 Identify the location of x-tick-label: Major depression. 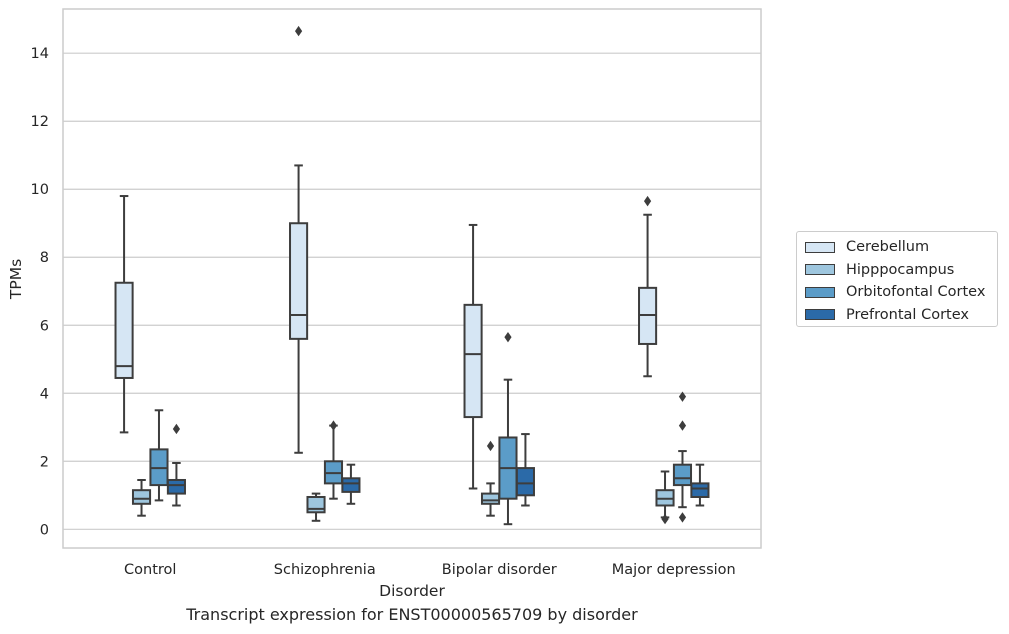
(674, 570).